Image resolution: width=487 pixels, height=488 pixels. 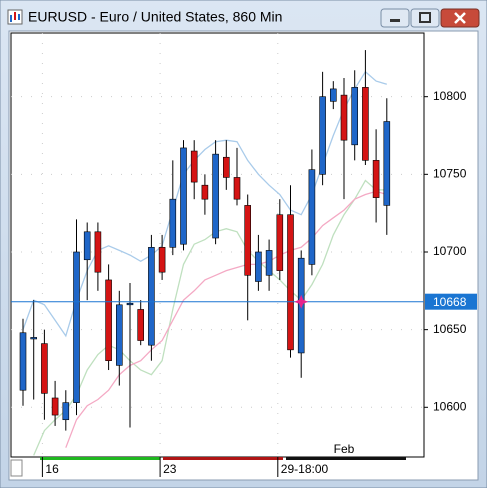 I want to click on last-price-label: 10668, so click(x=450, y=302).